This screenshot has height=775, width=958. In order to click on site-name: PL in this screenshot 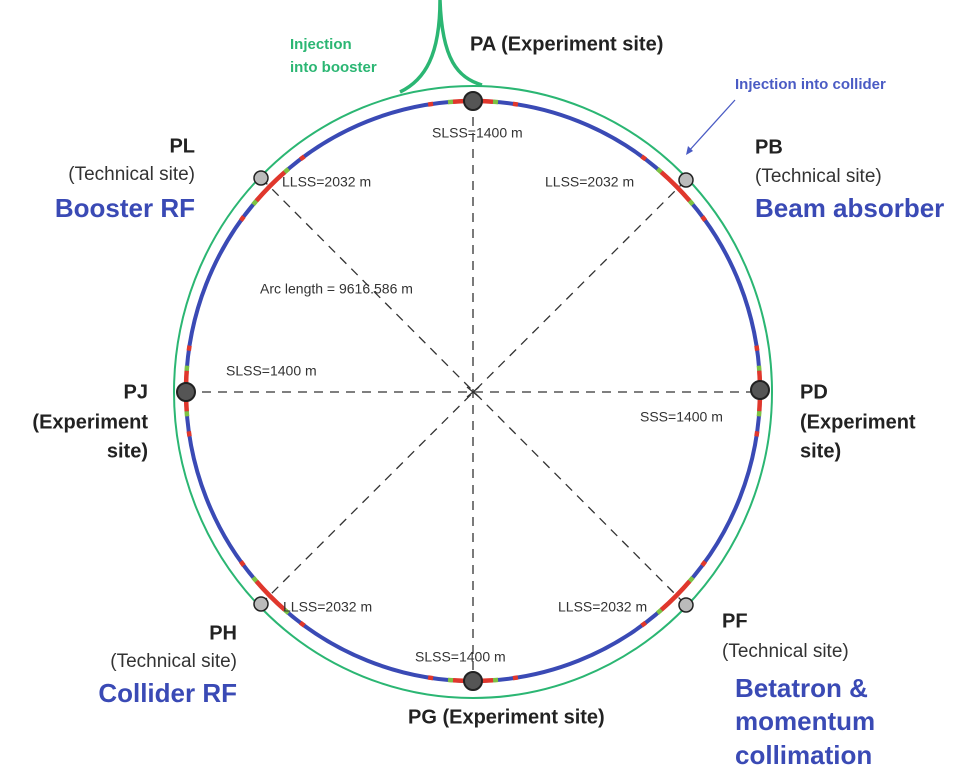, I will do `click(182, 146)`.